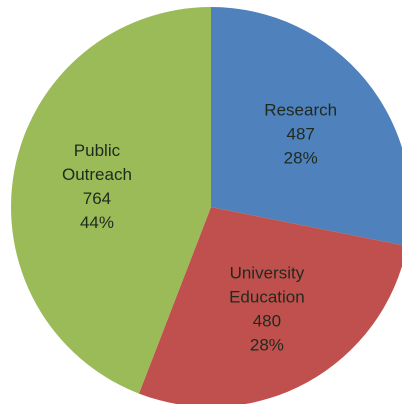 The width and height of the screenshot is (402, 404). I want to click on slice-percent-label: 44%, so click(97, 222).